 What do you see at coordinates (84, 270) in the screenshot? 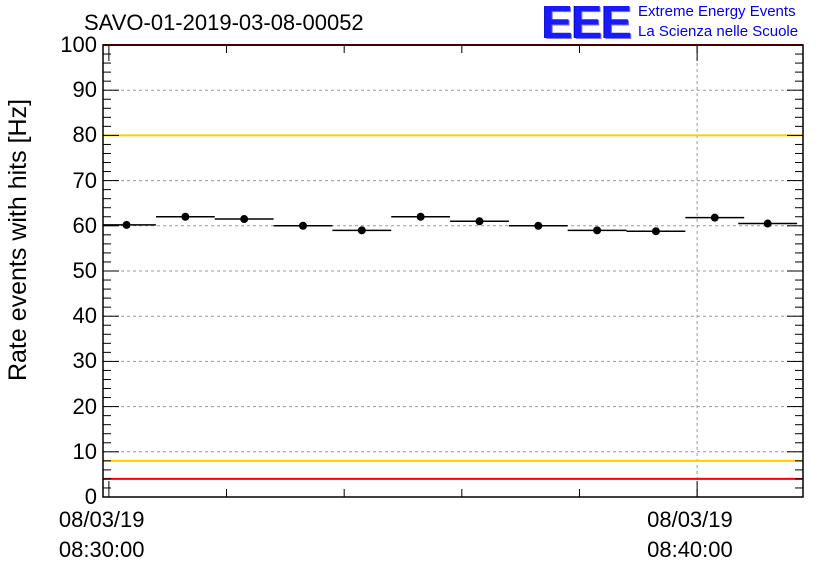
I see `y-tick-label: 50` at bounding box center [84, 270].